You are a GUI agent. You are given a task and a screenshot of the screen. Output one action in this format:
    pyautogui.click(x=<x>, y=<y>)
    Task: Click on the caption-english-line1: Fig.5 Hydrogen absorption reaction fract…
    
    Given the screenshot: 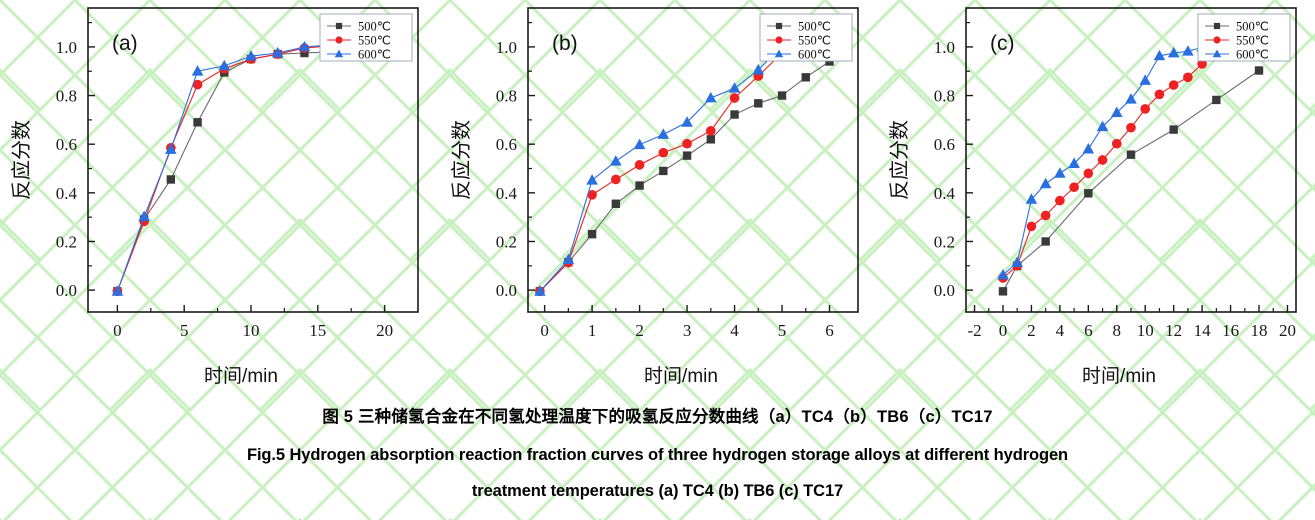 What is the action you would take?
    pyautogui.click(x=657, y=454)
    